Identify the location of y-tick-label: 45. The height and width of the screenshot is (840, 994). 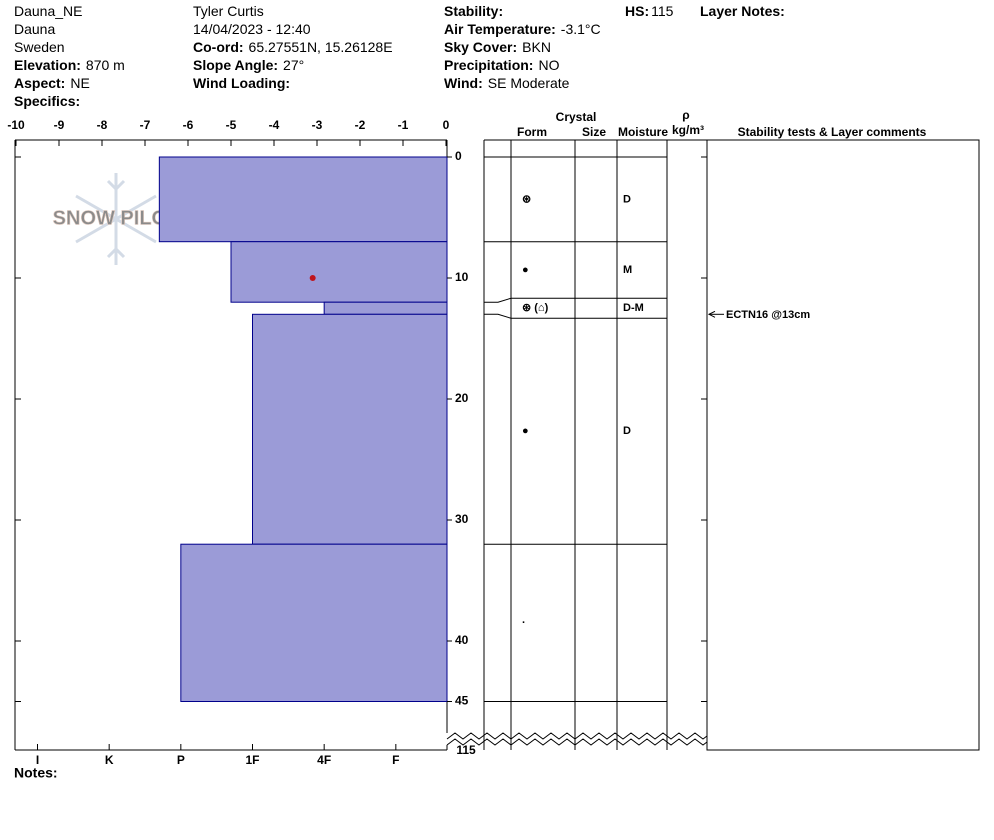
(462, 701).